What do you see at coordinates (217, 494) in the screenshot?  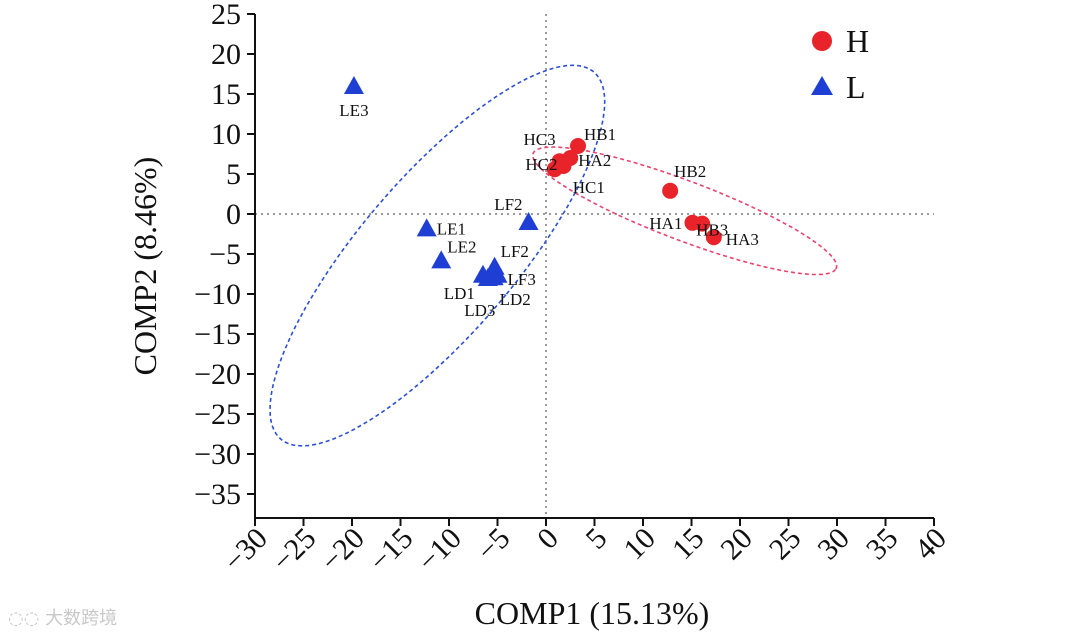 I see `y-tick-label: −35` at bounding box center [217, 494].